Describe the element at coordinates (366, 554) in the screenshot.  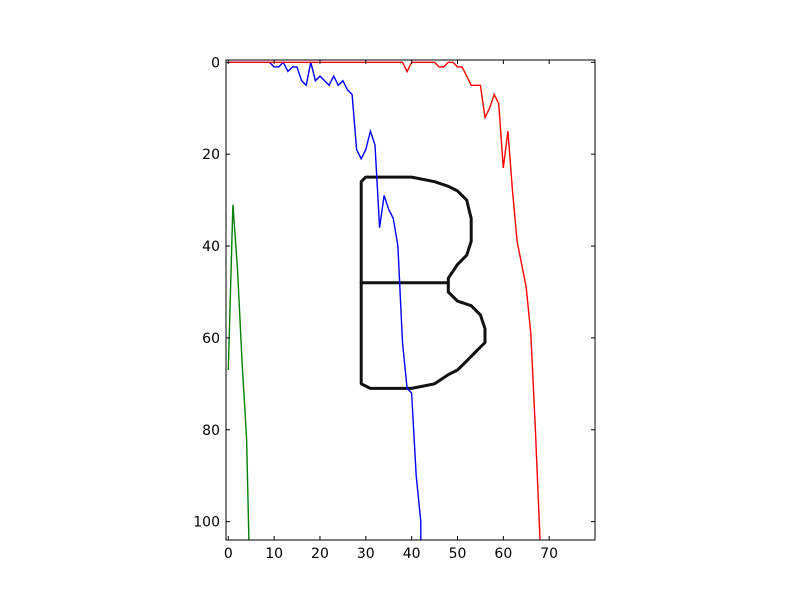
I see `x-tick-label: 30` at that location.